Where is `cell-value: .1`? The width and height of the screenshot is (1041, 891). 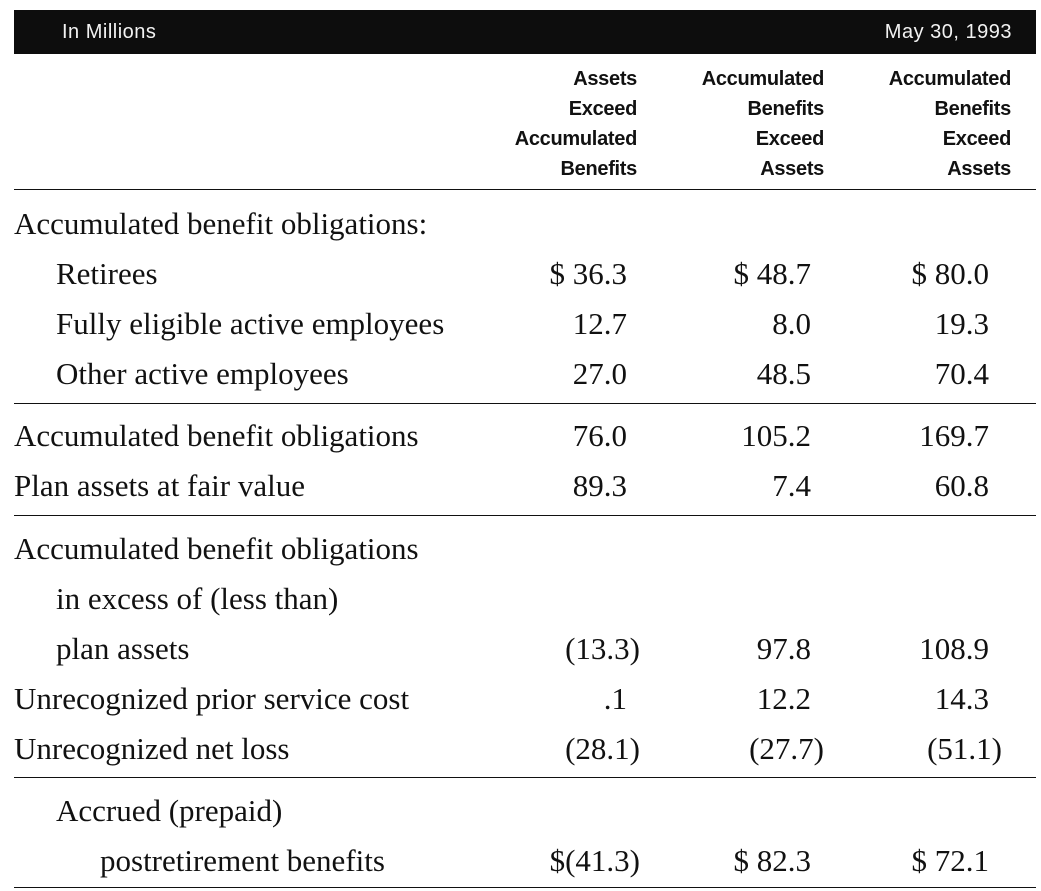 cell-value: .1 is located at coordinates (615, 698).